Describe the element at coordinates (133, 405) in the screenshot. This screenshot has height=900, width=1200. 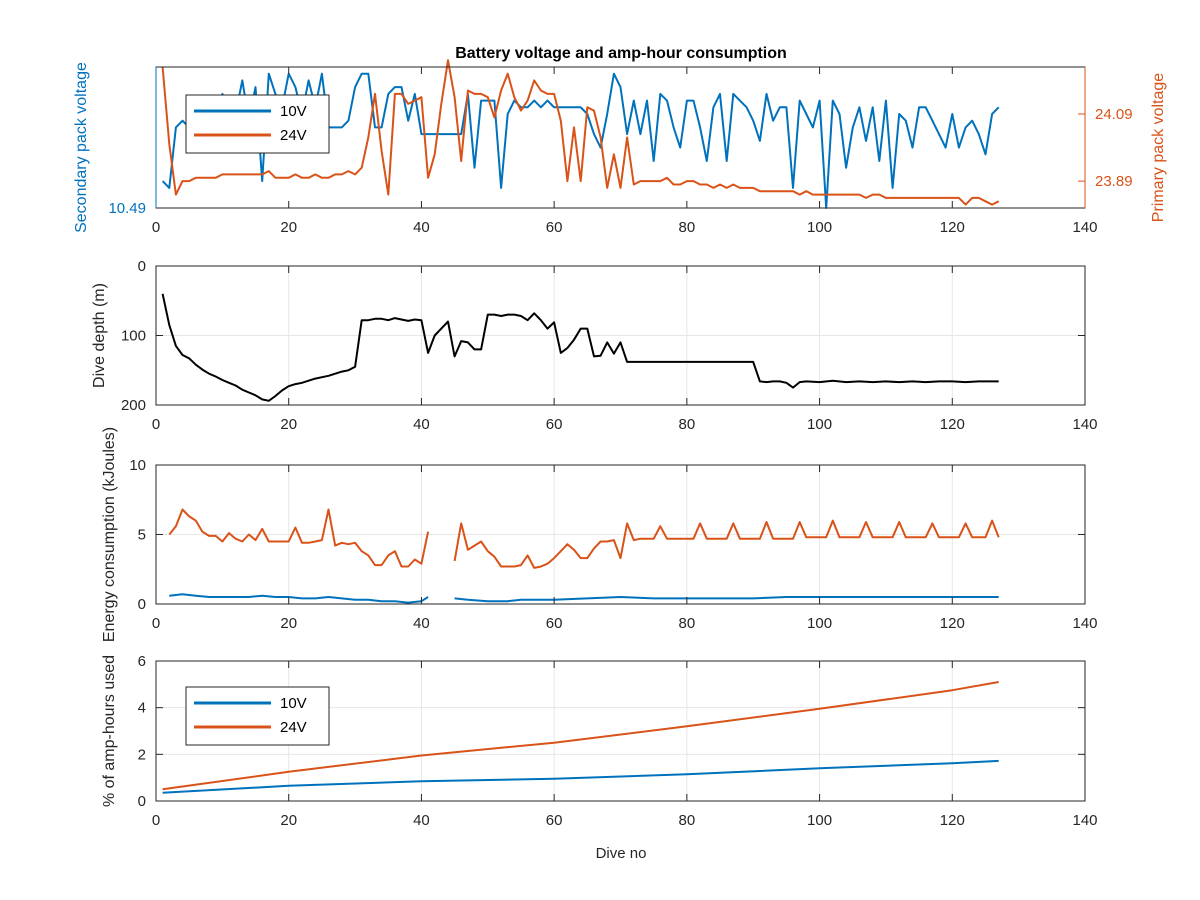
I see `y-tick-label: 200` at that location.